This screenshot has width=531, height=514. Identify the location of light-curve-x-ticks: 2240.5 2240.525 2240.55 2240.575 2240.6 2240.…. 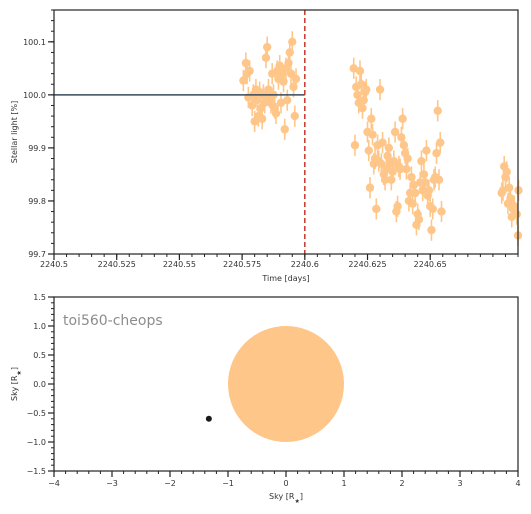
(279, 261).